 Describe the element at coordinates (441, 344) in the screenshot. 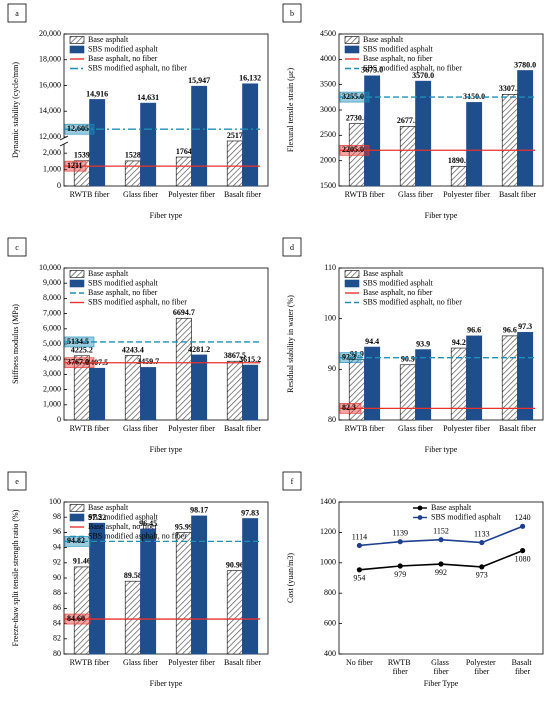

I see `plot-frame` at that location.